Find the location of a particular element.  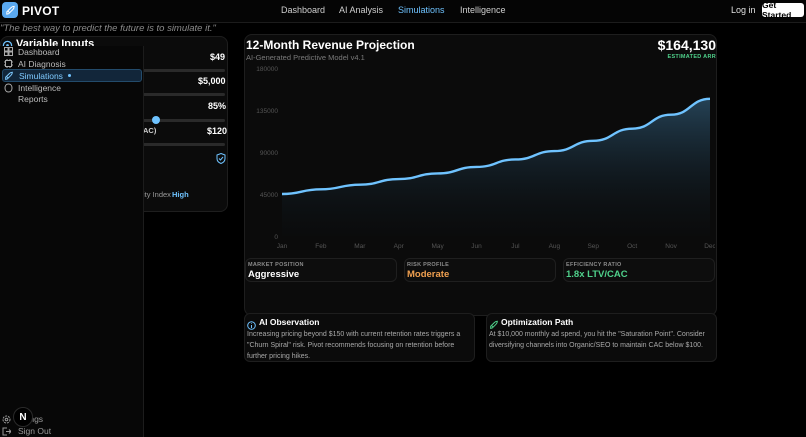

metric-value: 1.8x LTV/CAC is located at coordinates (597, 274).